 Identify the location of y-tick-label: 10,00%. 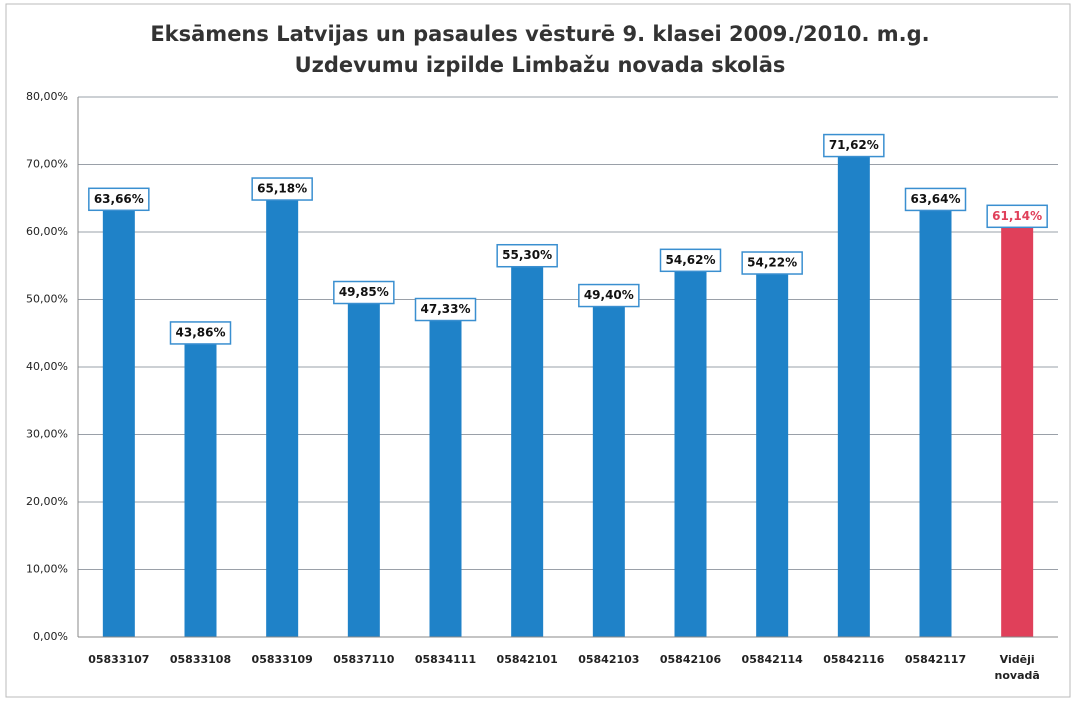
(47, 569).